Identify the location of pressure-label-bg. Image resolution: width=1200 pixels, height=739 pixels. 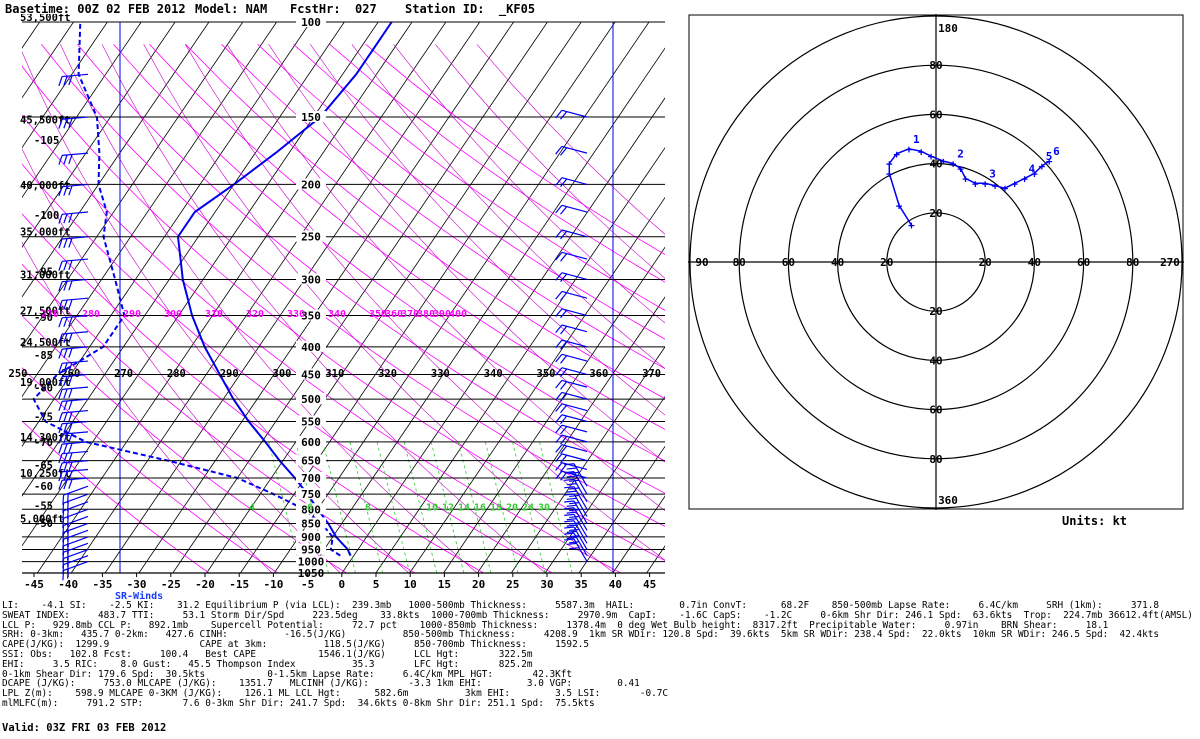
(311, 494).